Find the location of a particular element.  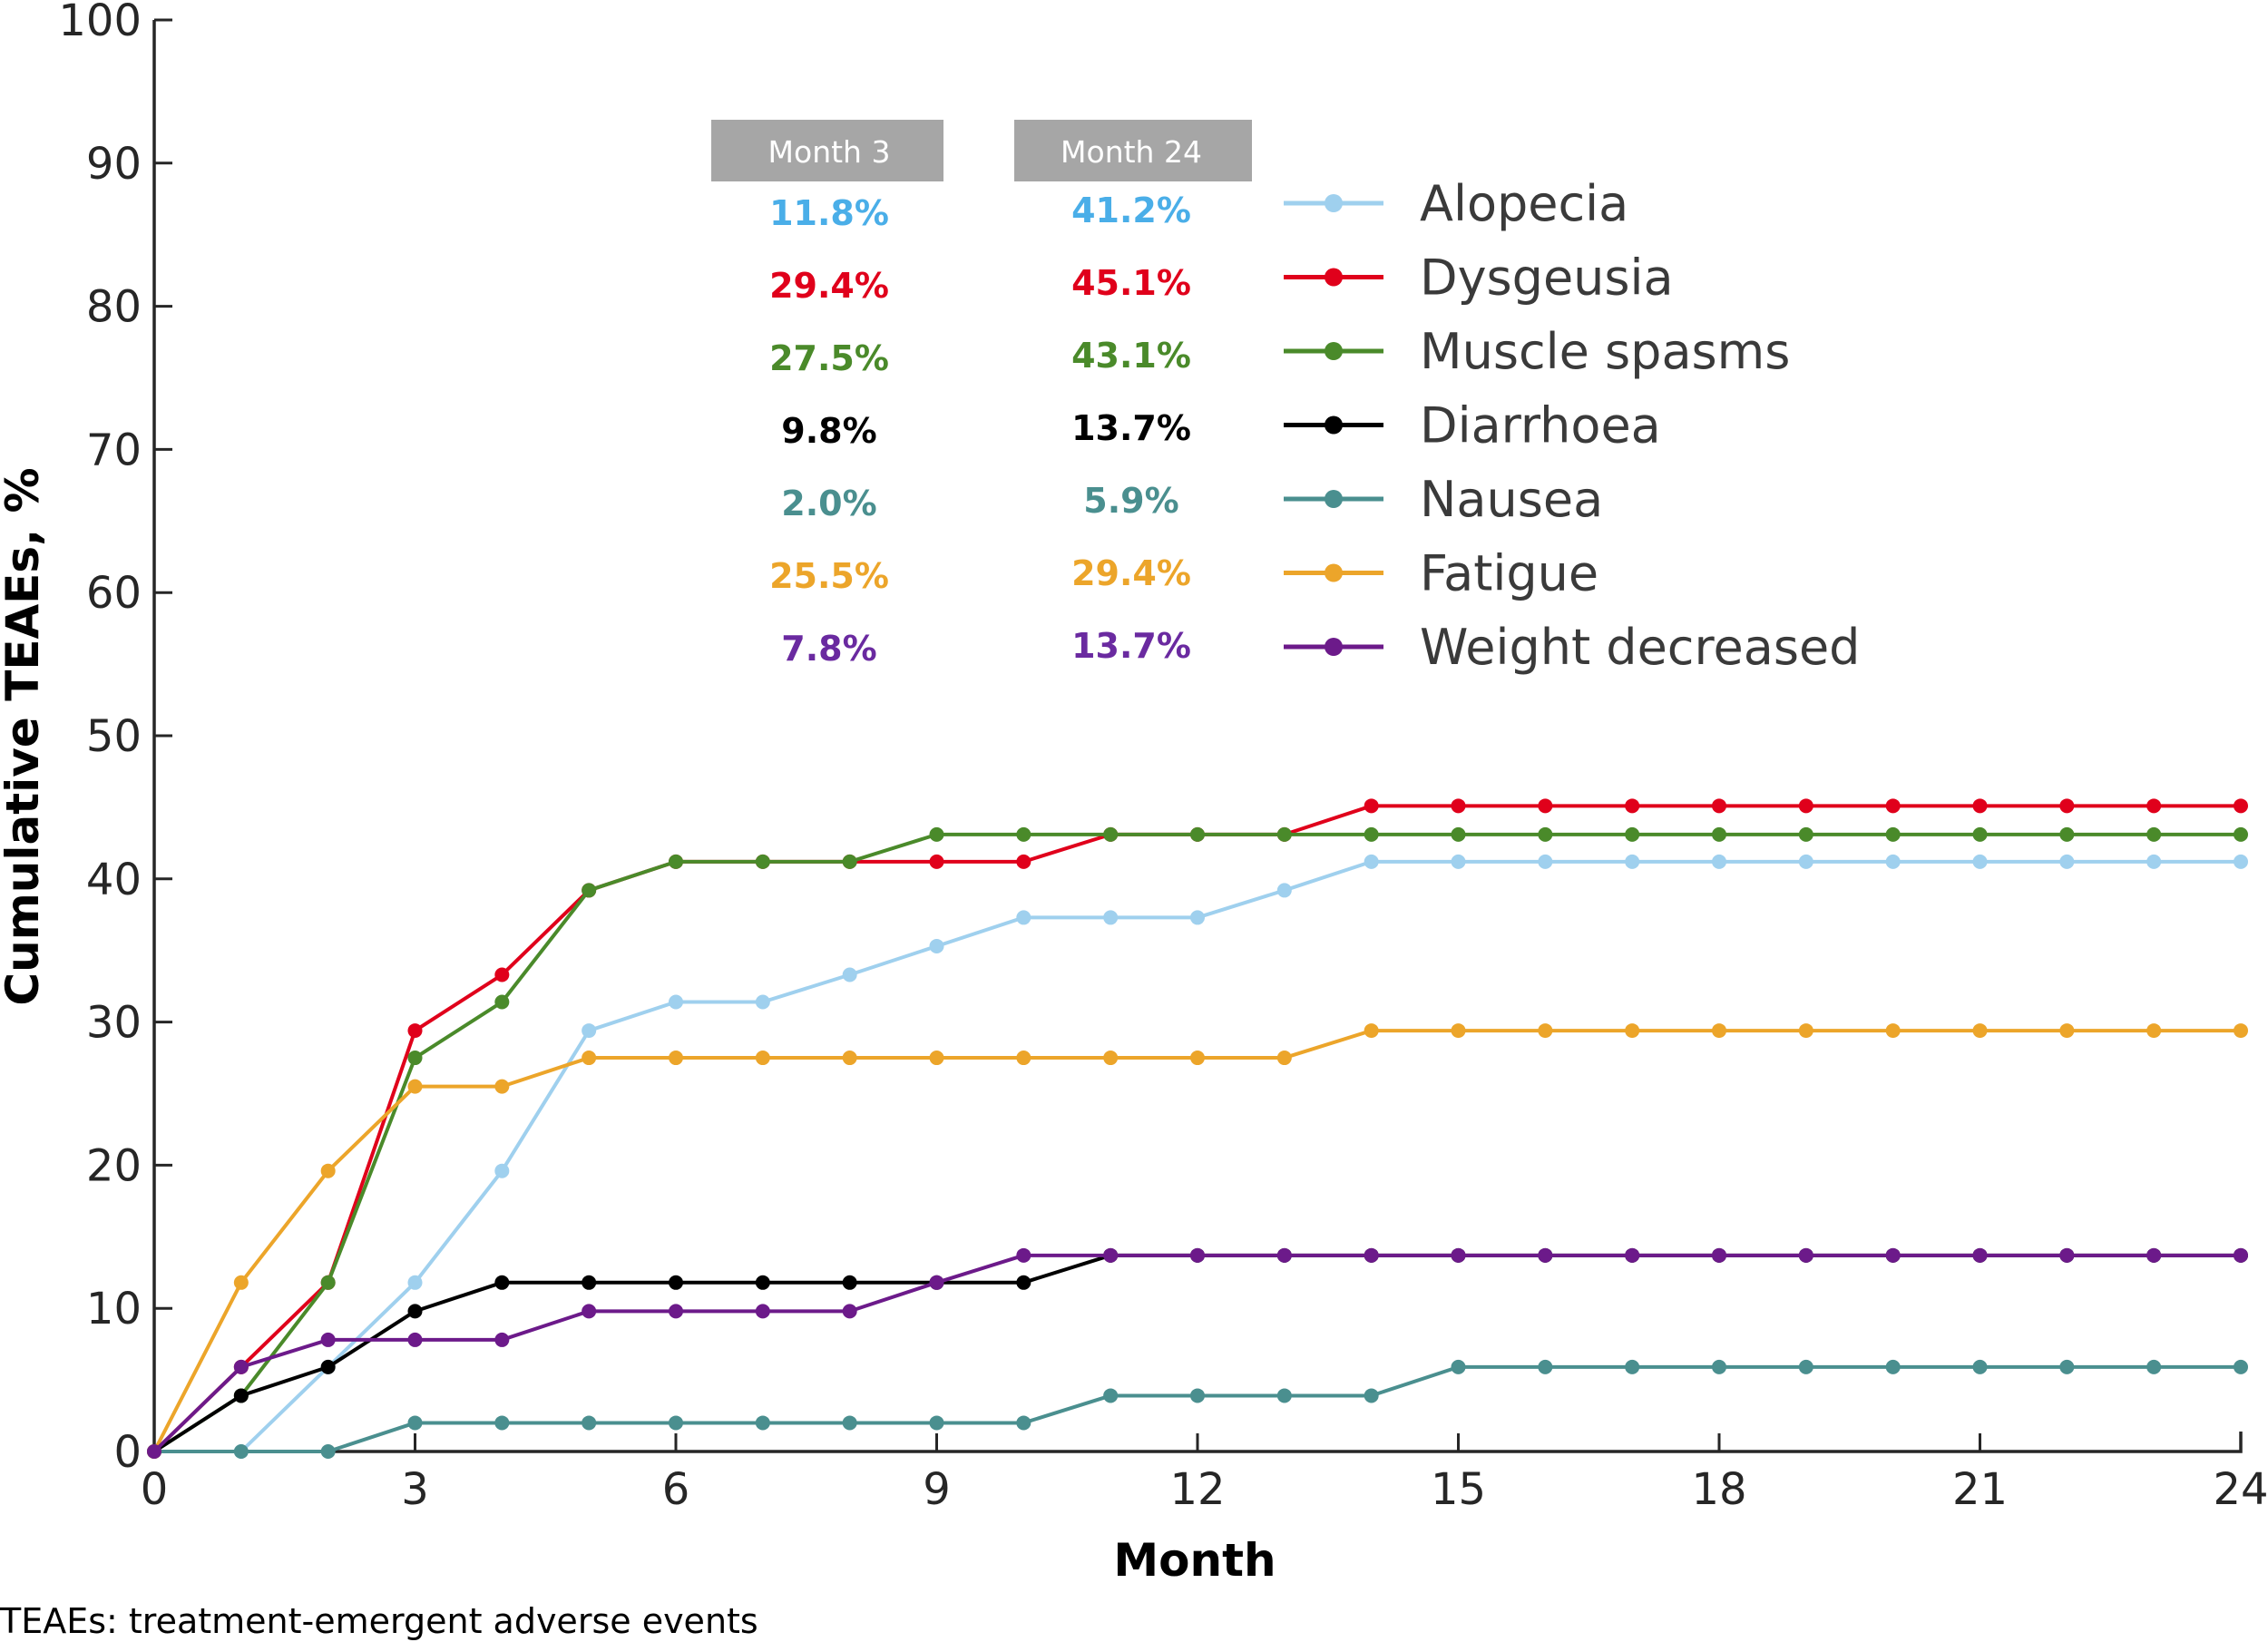

legend-entry-dysgeusia: Dysgeusia is located at coordinates (1479, 278).